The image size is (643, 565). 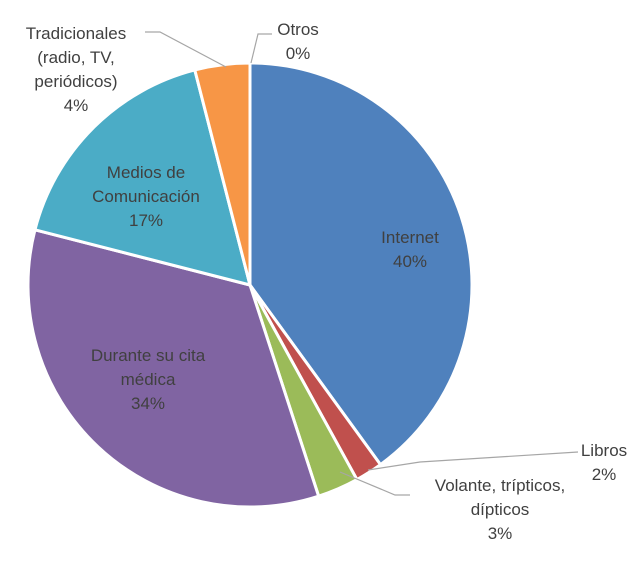 I want to click on category-label: Volante, trípticos, dípticos, so click(x=500, y=497).